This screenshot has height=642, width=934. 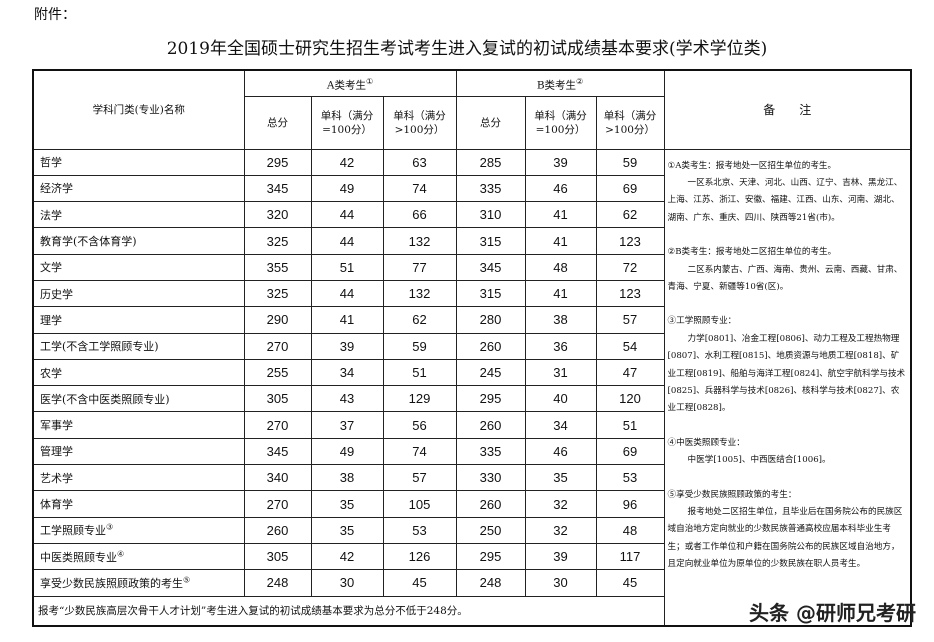 I want to click on a-score-cell: 325, so click(x=277, y=241).